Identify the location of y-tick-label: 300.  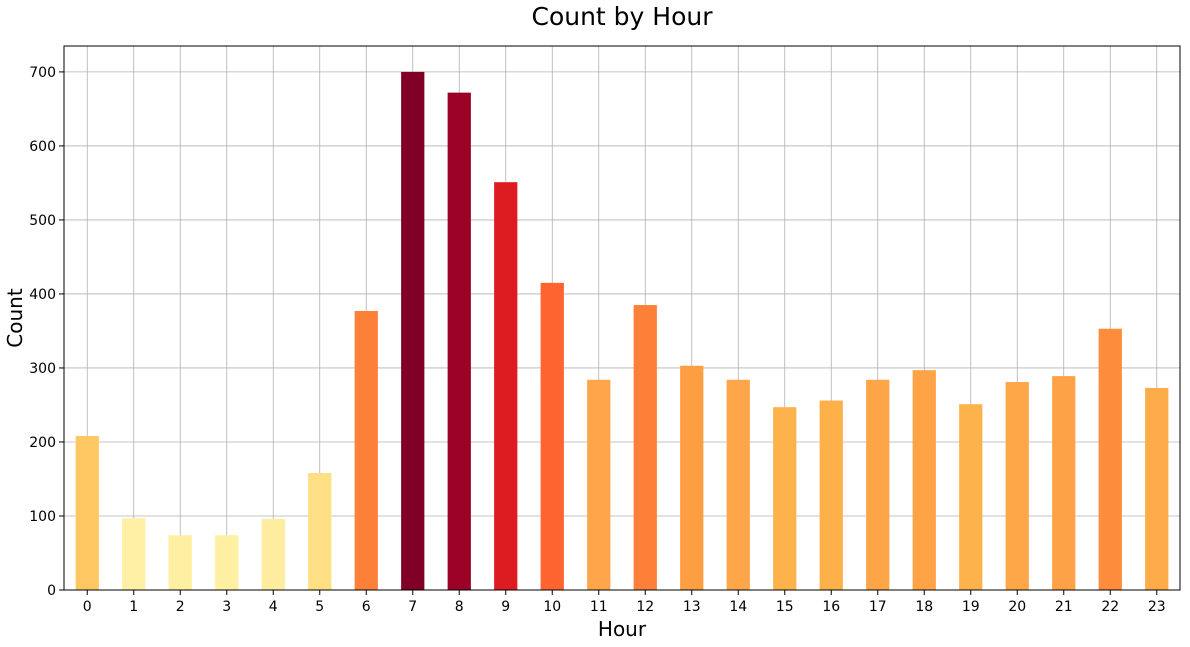
(42, 369).